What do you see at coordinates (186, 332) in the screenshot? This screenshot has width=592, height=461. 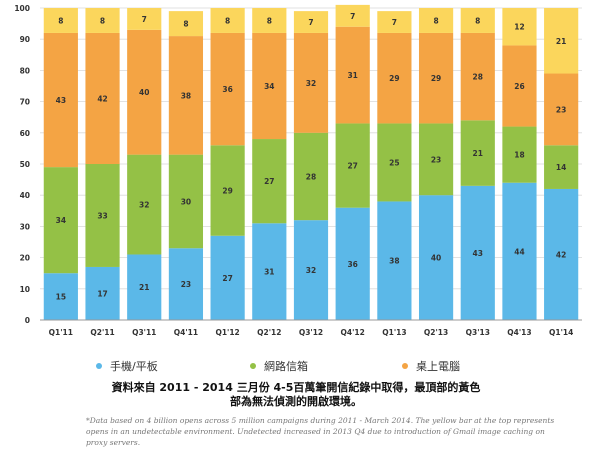 I see `x-tick-label: Q4'11` at bounding box center [186, 332].